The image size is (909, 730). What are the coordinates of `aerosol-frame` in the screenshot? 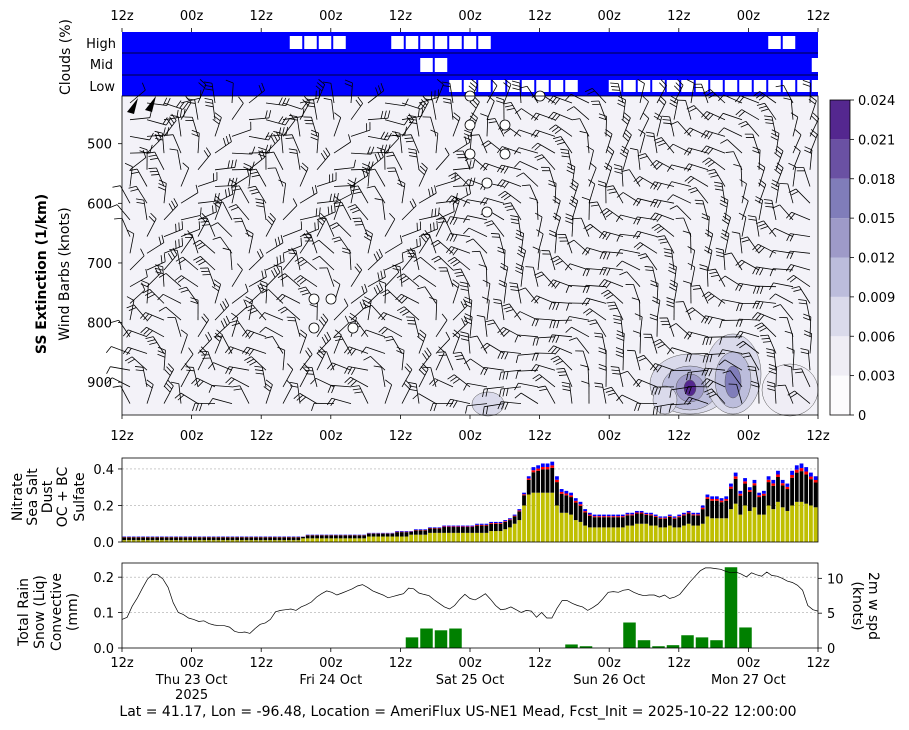 It's located at (470, 500).